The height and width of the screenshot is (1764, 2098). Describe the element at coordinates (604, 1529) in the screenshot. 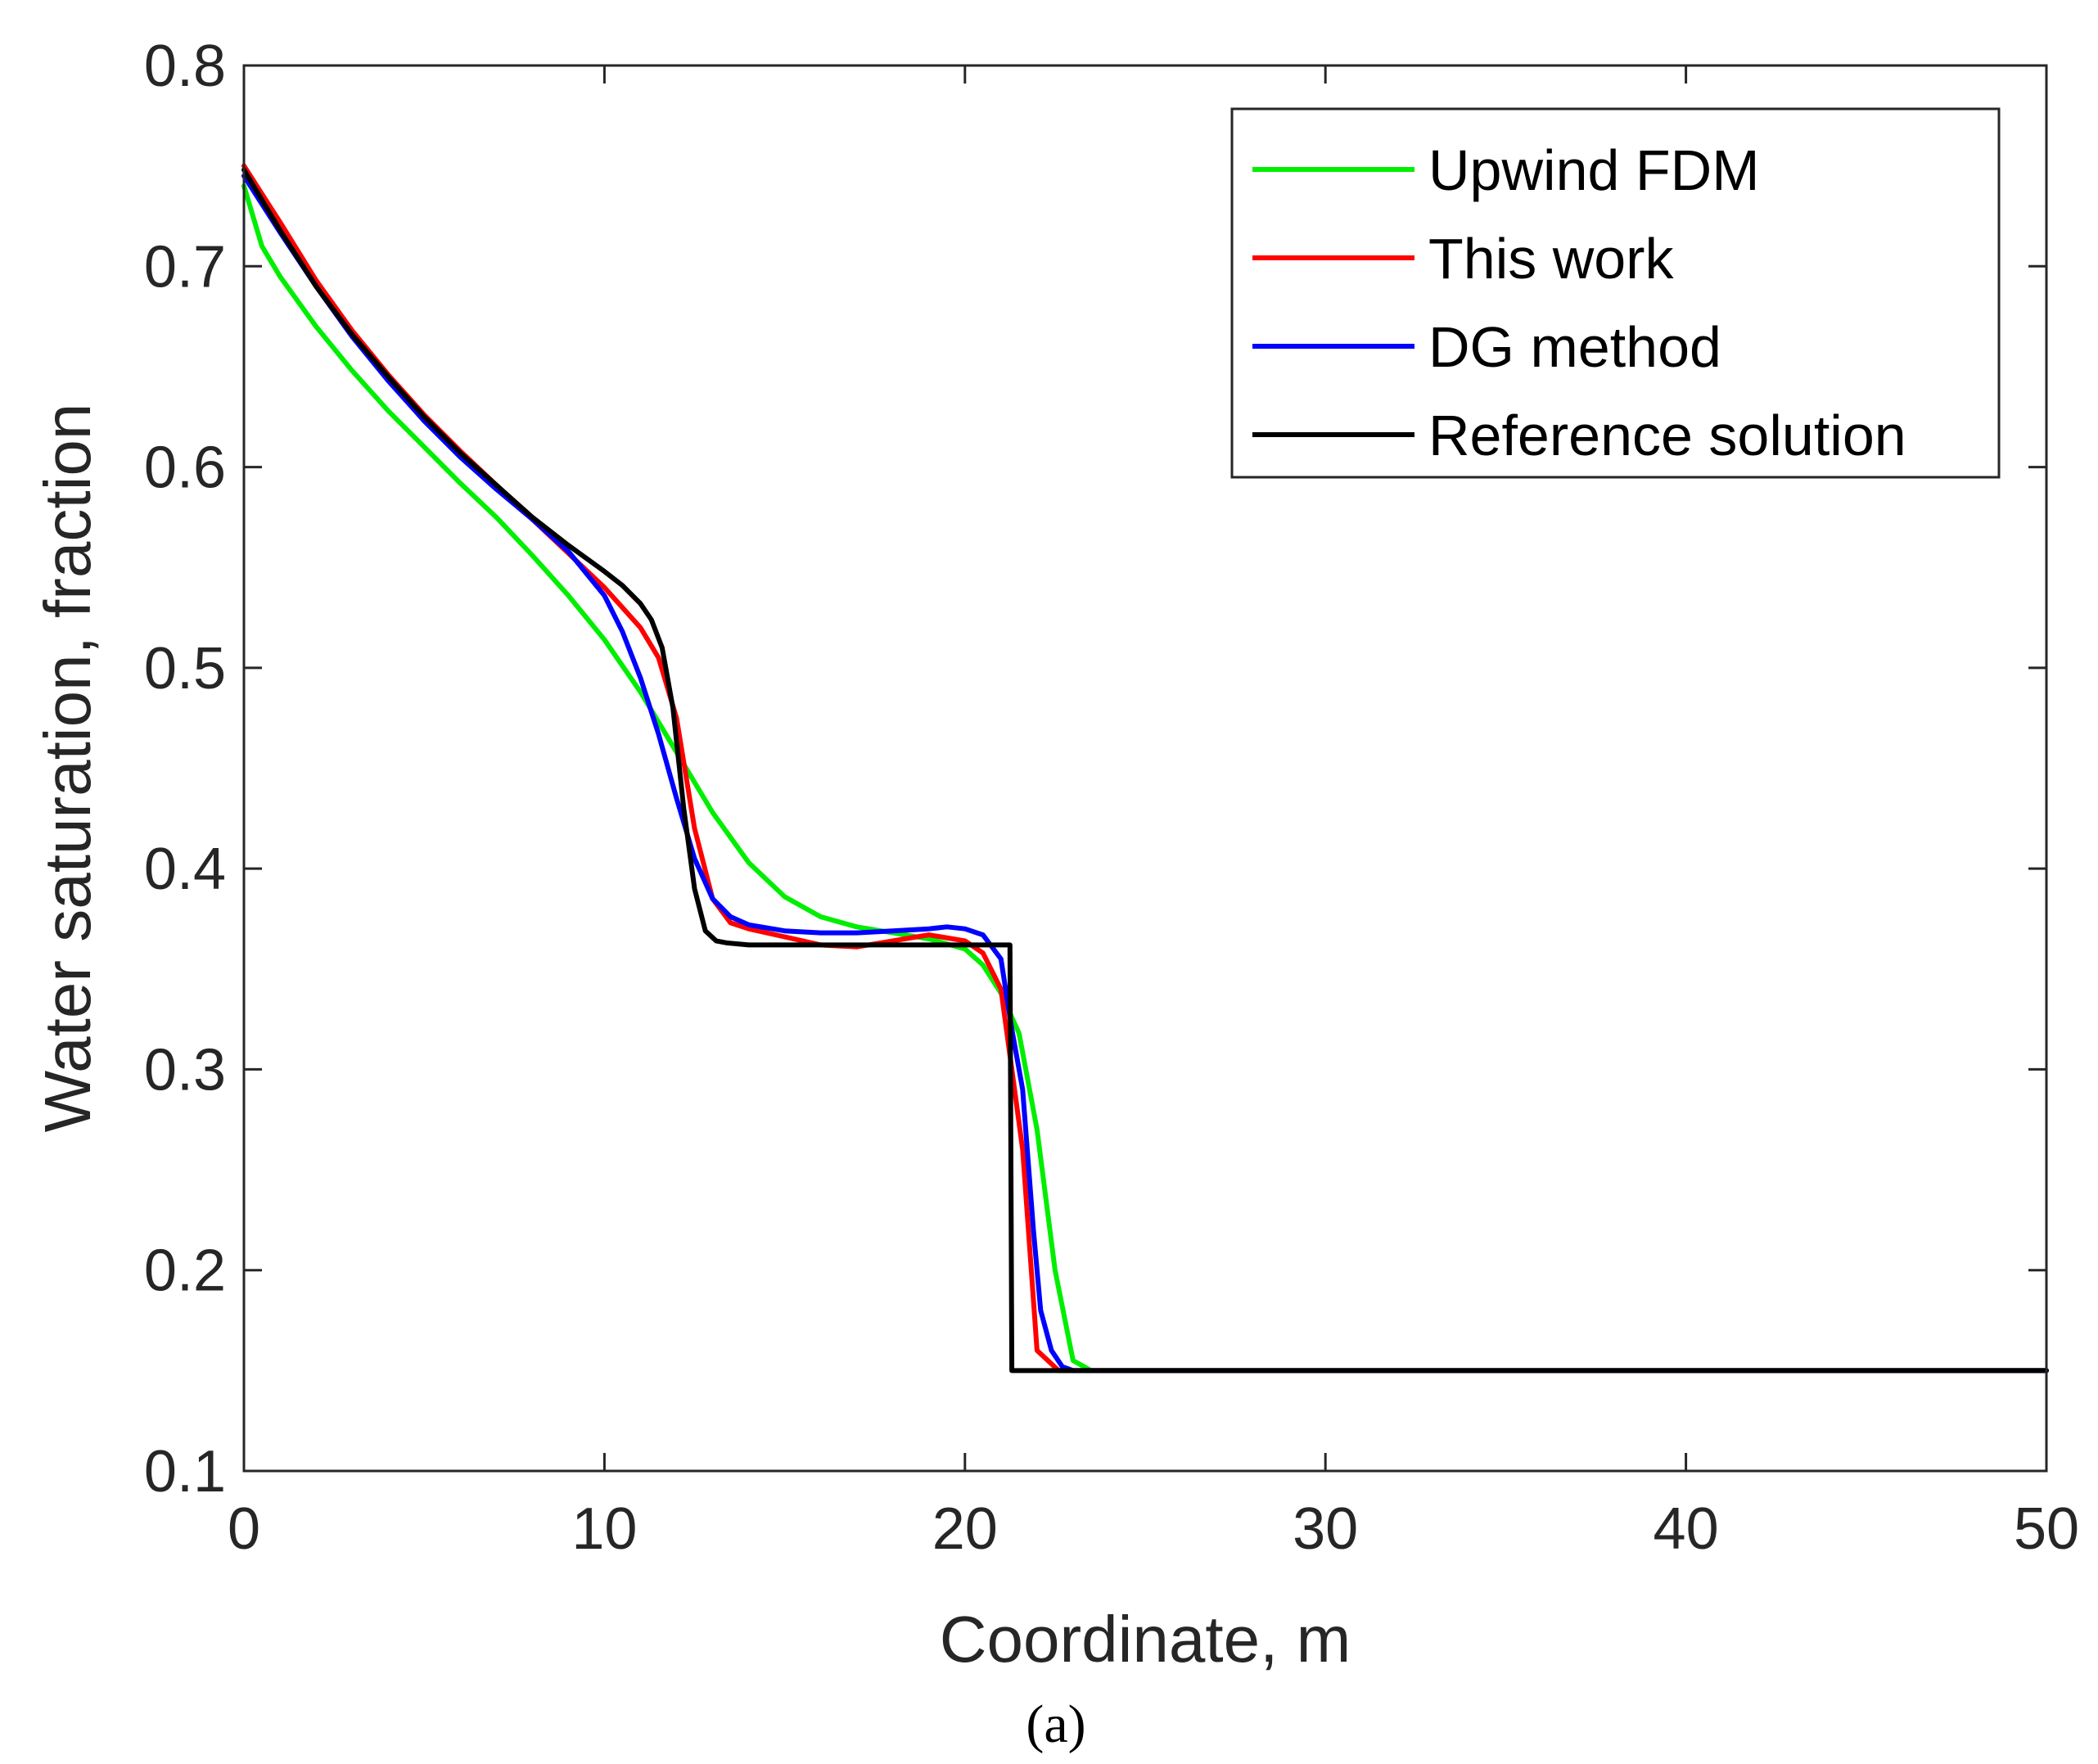

I see `x-tick-label: 10` at that location.